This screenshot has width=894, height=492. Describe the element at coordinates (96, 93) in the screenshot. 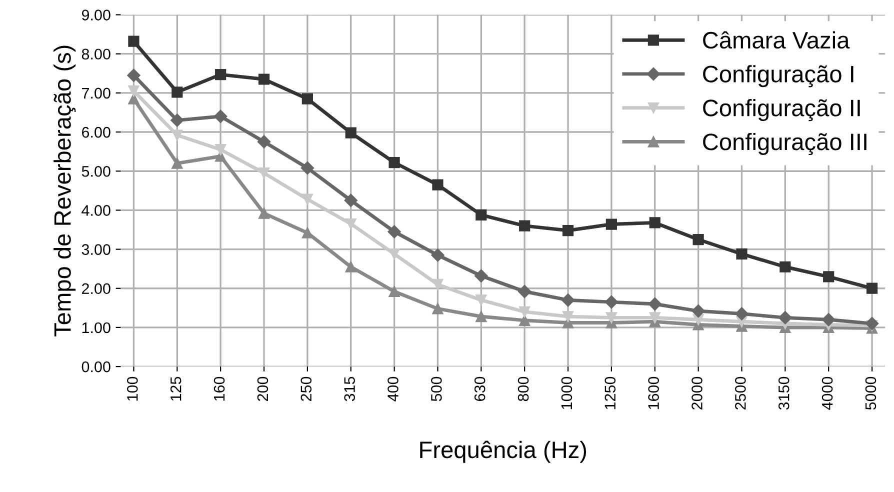

I see `y-tick-label: 7.00` at that location.